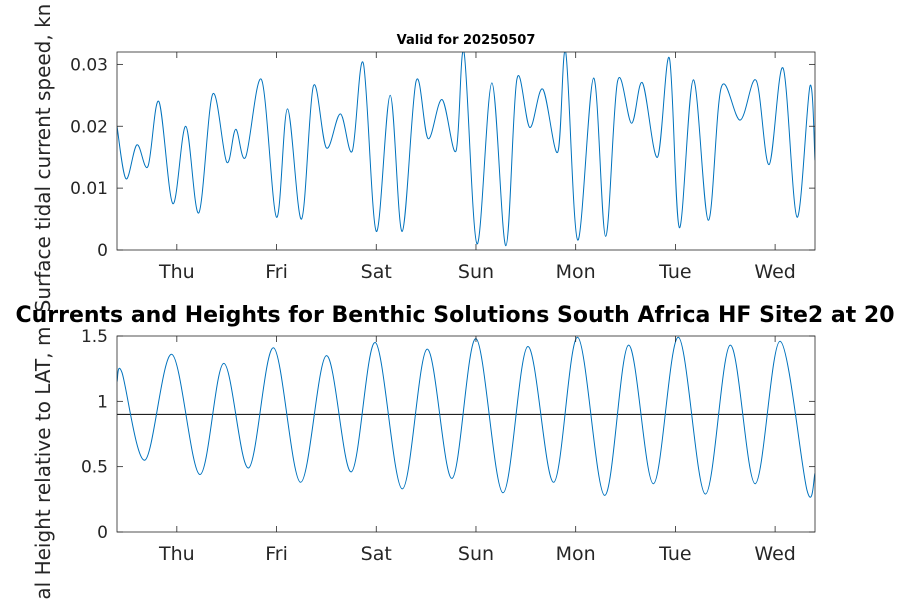  What do you see at coordinates (94, 337) in the screenshot?
I see `y-tick-label: 1.5` at bounding box center [94, 337].